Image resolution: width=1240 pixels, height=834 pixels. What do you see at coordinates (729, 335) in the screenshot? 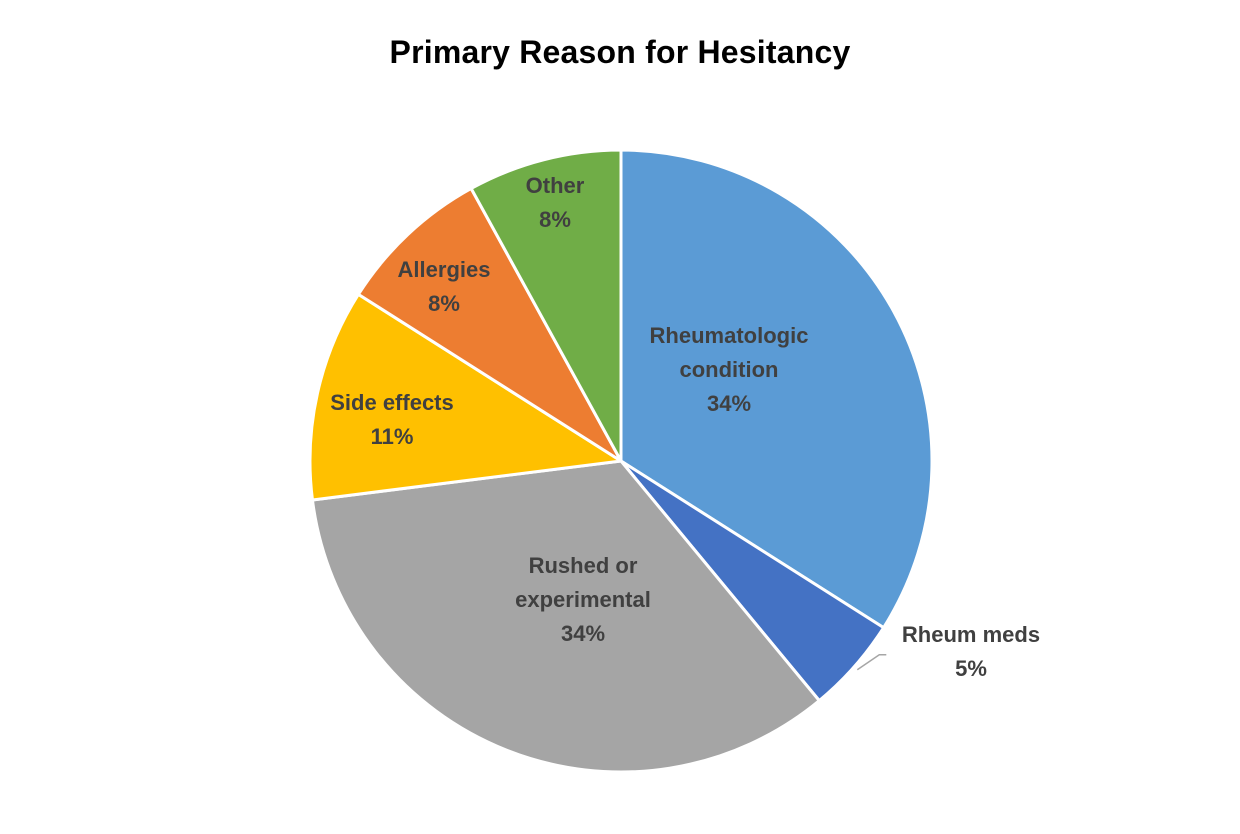
I see `slice-name-text: Rheumatologic` at bounding box center [729, 335].